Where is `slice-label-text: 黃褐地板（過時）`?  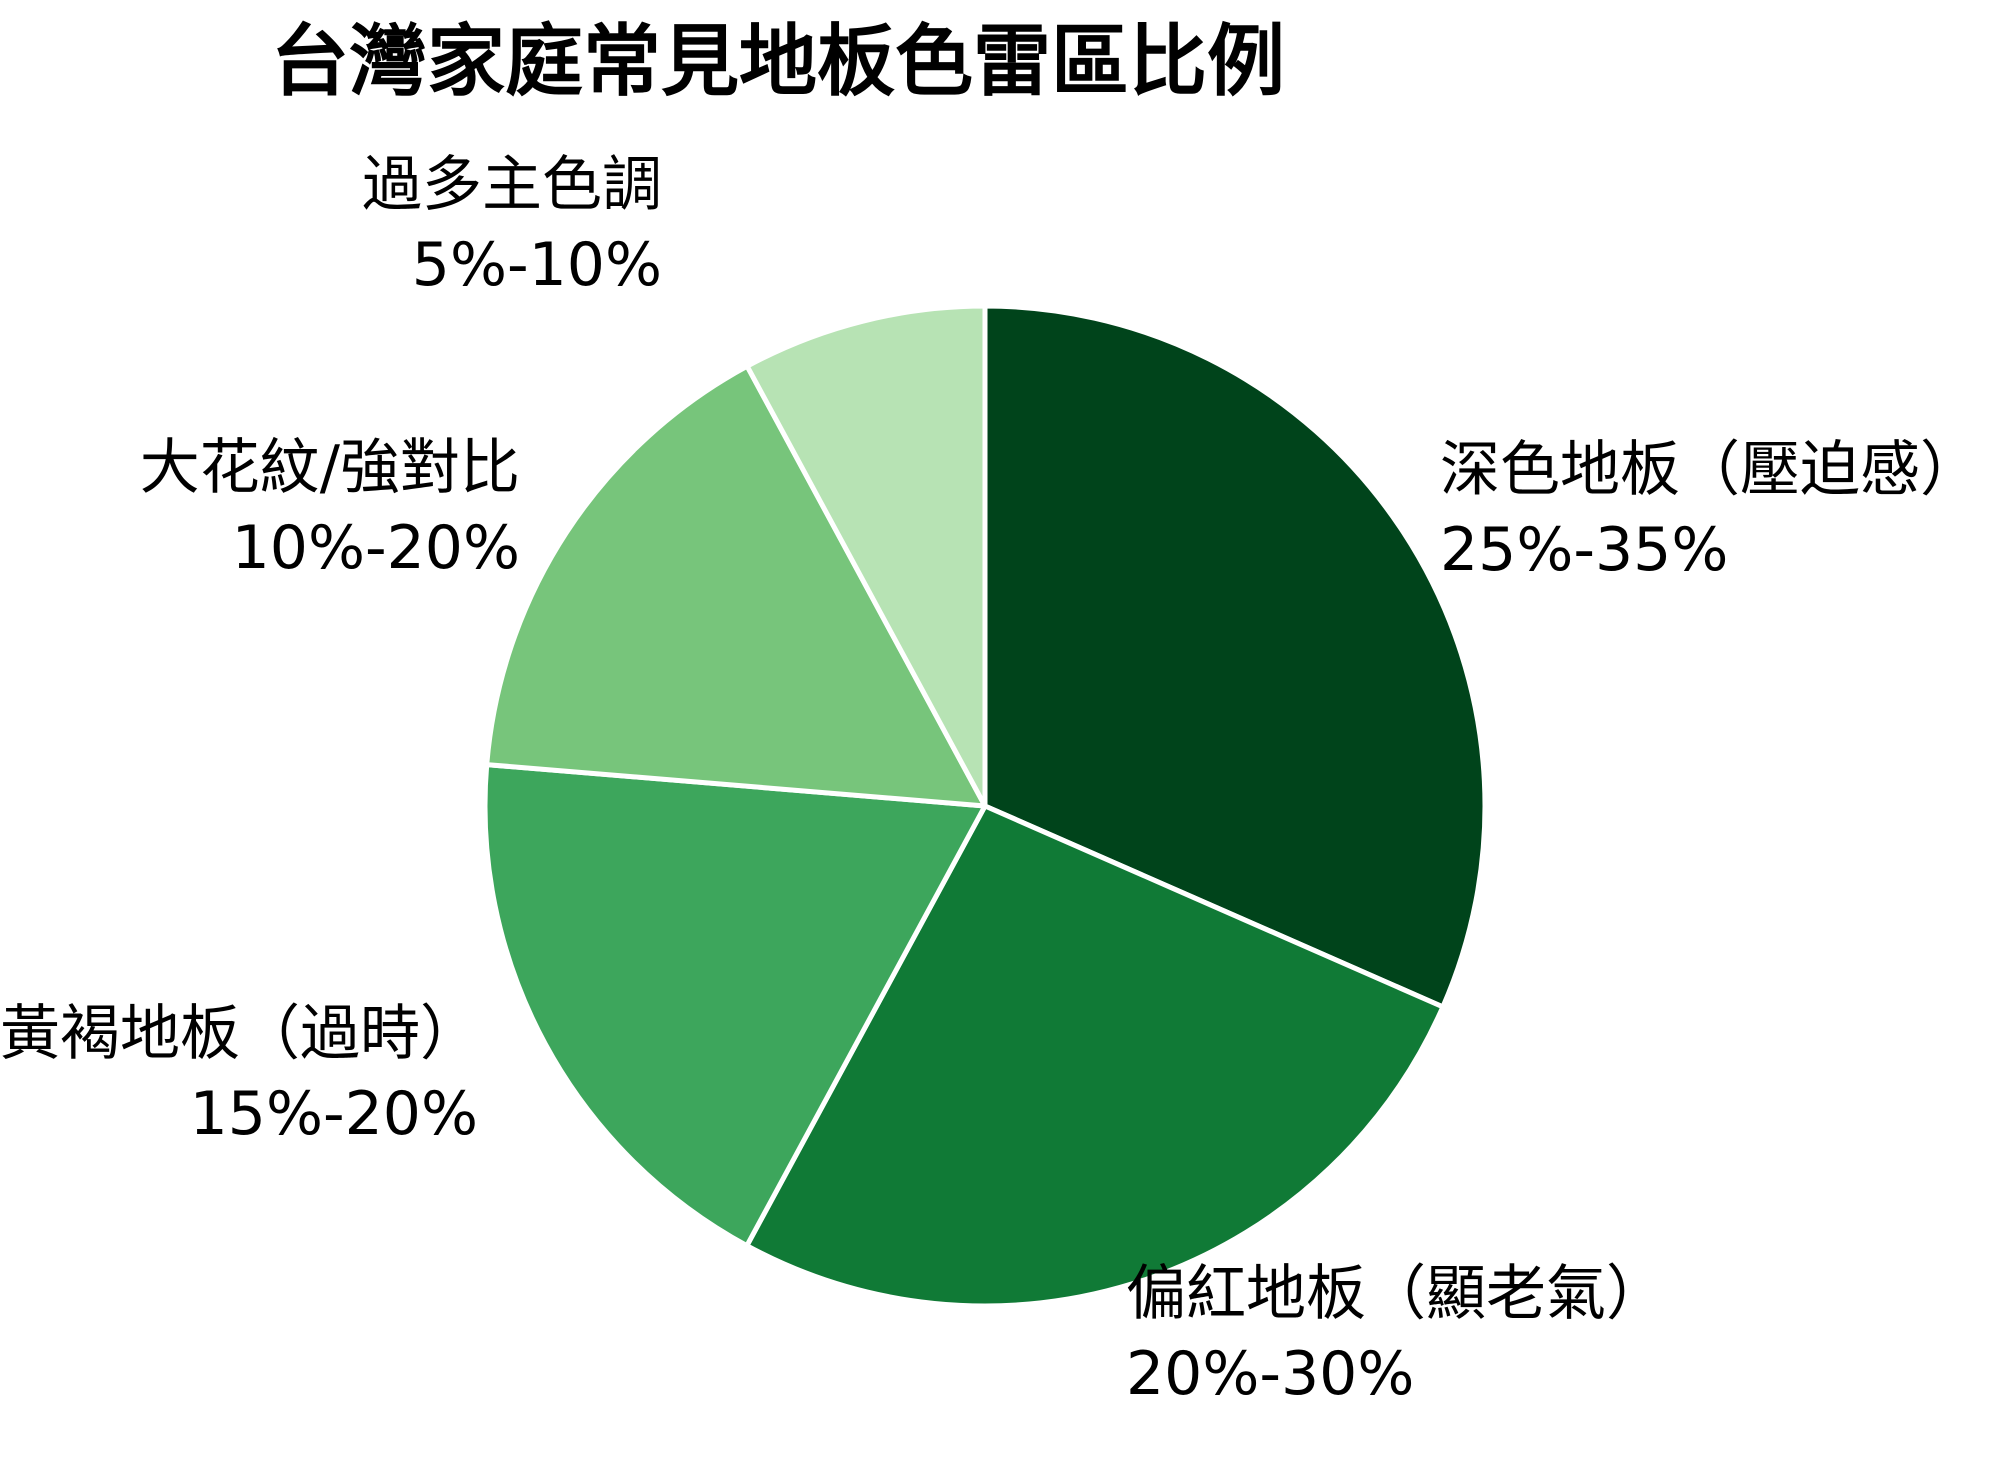 slice-label-text: 黃褐地板（過時） is located at coordinates (240, 1034).